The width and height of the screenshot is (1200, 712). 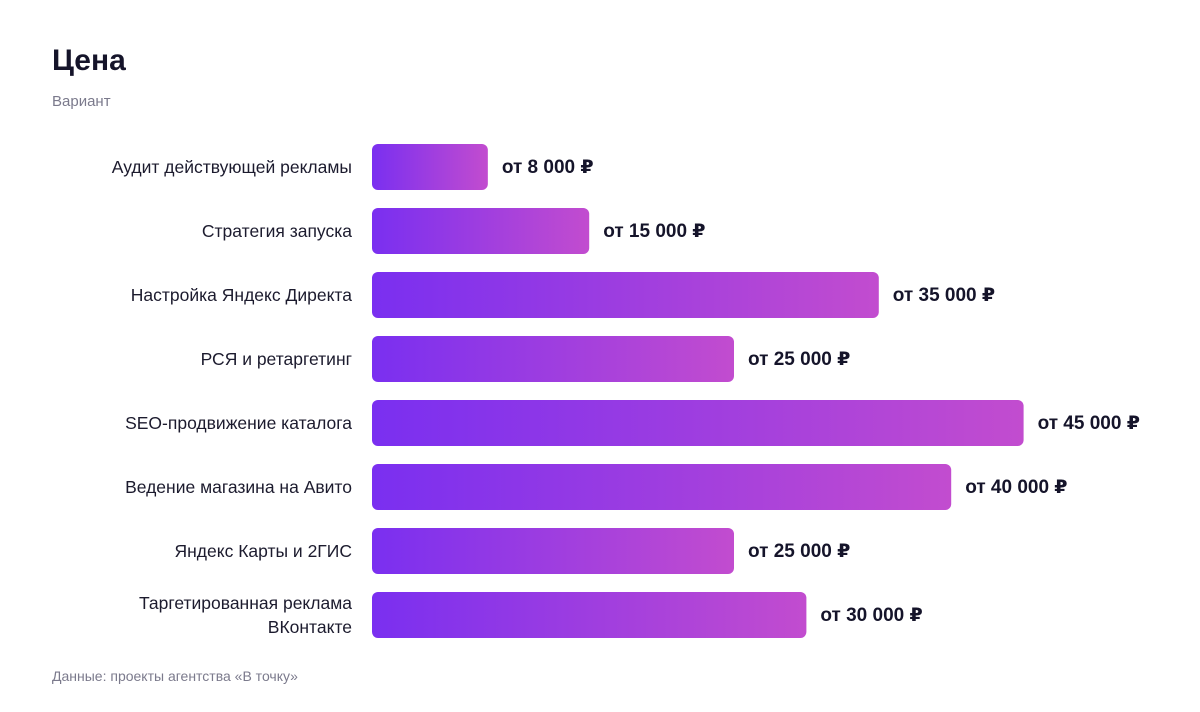 I want to click on chart-subtitle: Вариант, so click(x=81, y=101).